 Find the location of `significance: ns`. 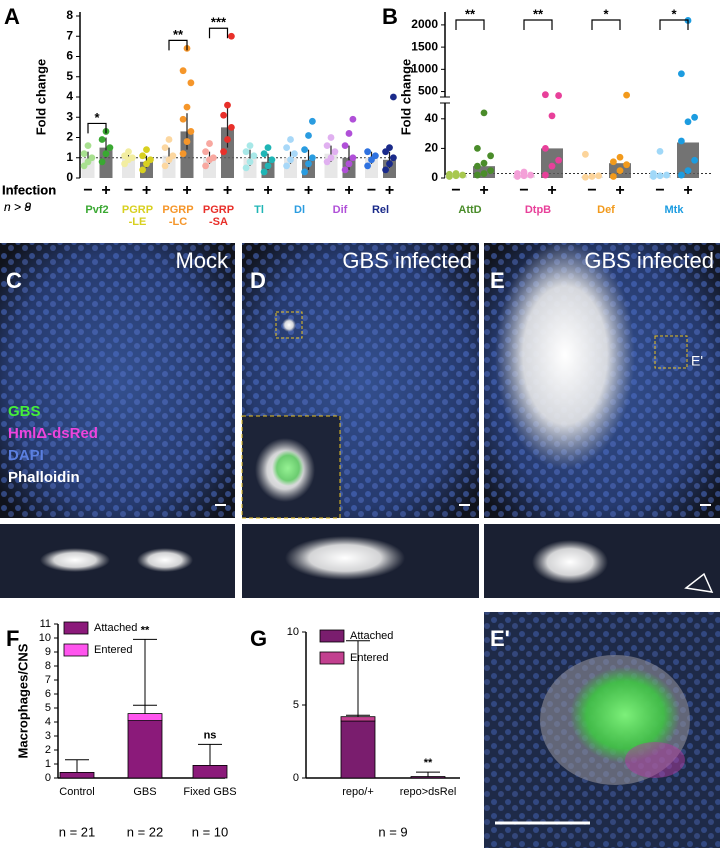

significance: ns is located at coordinates (210, 735).